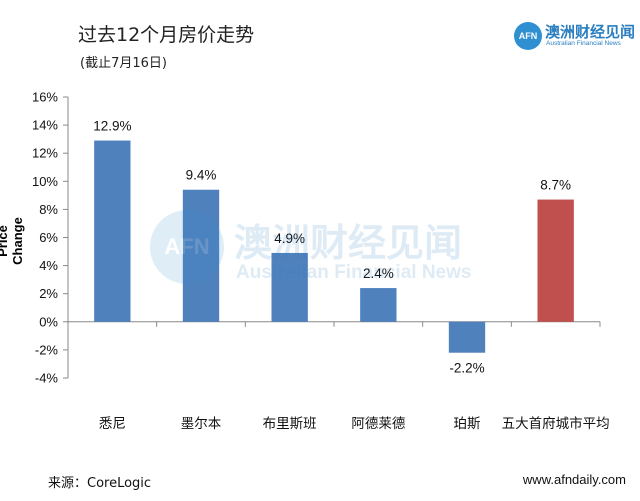 The width and height of the screenshot is (640, 501). I want to click on y-tick-label: -2%, so click(47, 349).